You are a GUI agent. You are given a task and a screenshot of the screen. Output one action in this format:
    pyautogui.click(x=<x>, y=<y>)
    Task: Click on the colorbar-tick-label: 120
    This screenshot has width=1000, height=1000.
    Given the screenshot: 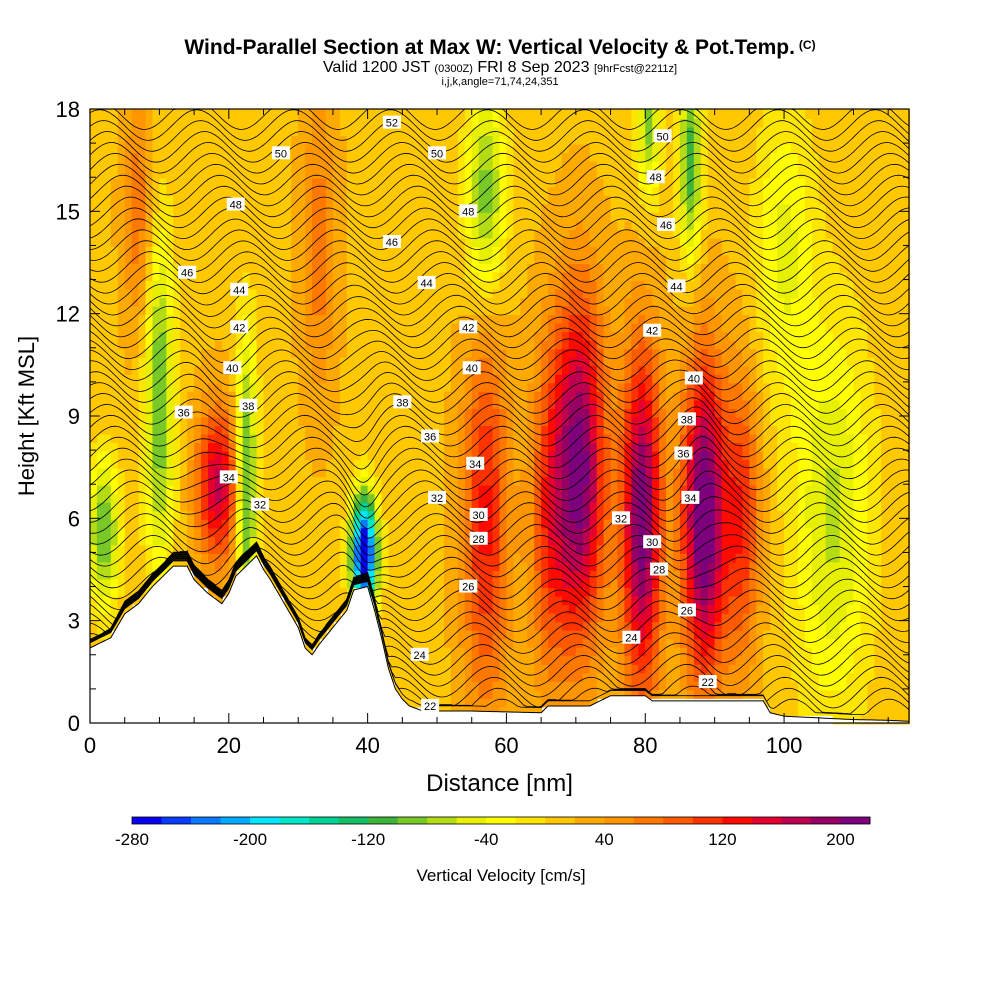 What is the action you would take?
    pyautogui.click(x=722, y=839)
    